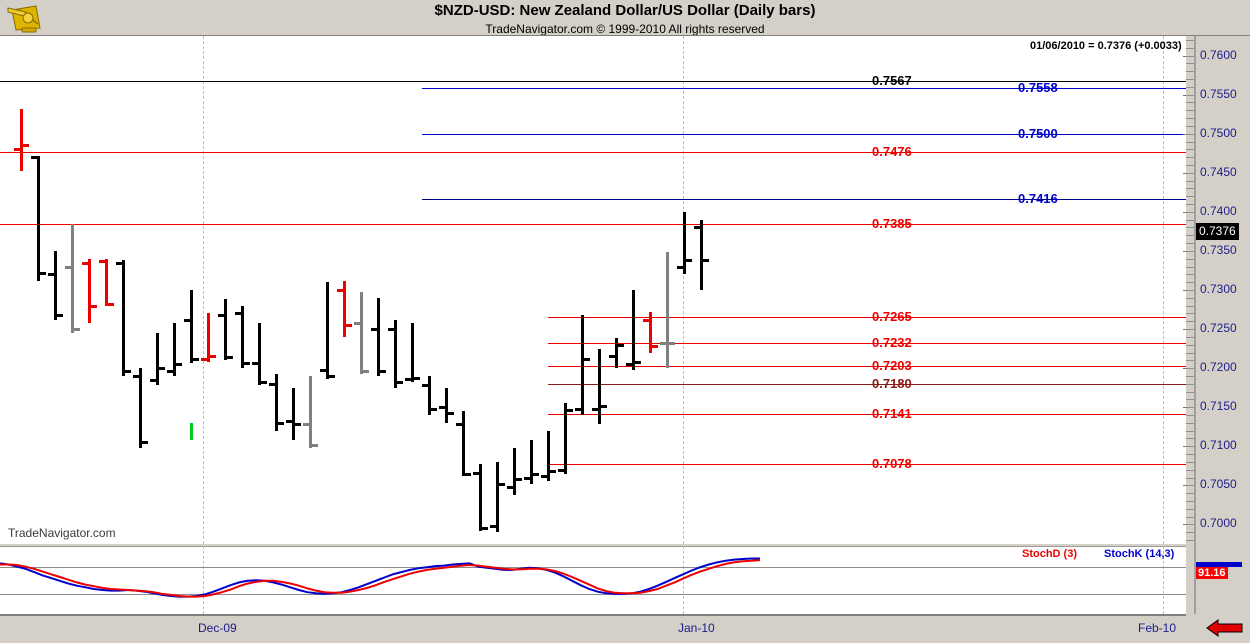 The width and height of the screenshot is (1250, 643). Describe the element at coordinates (1218, 325) in the screenshot. I see `price-axis` at that location.